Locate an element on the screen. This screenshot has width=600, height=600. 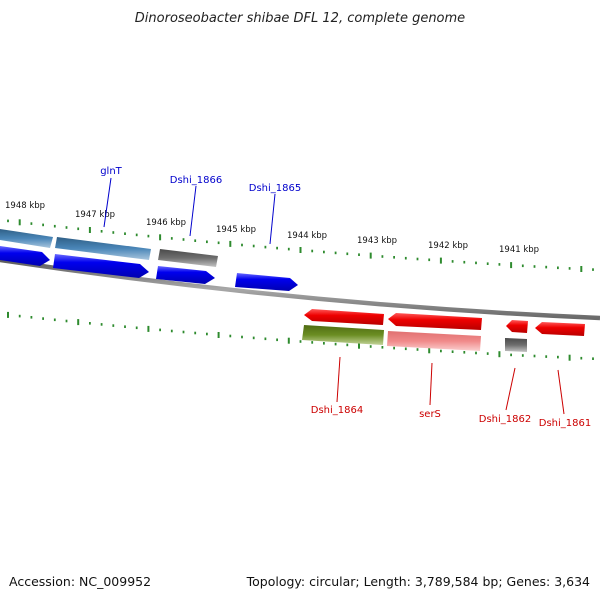
gene-bar-serS is located at coordinates (434, 341).